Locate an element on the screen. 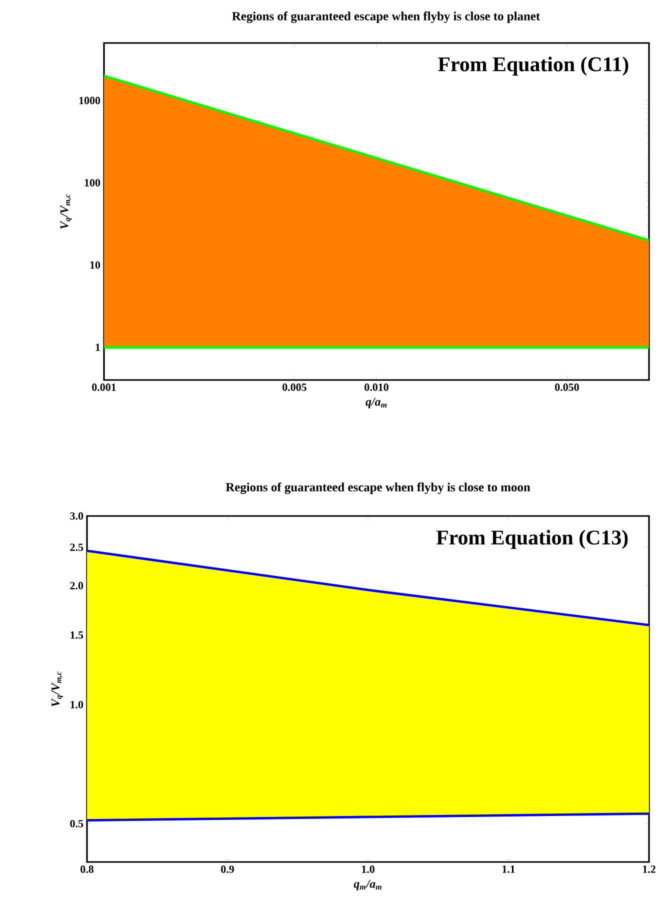  chart-title: Regions of guaranteed escape when flyby is close to planet is located at coordinates (386, 18).